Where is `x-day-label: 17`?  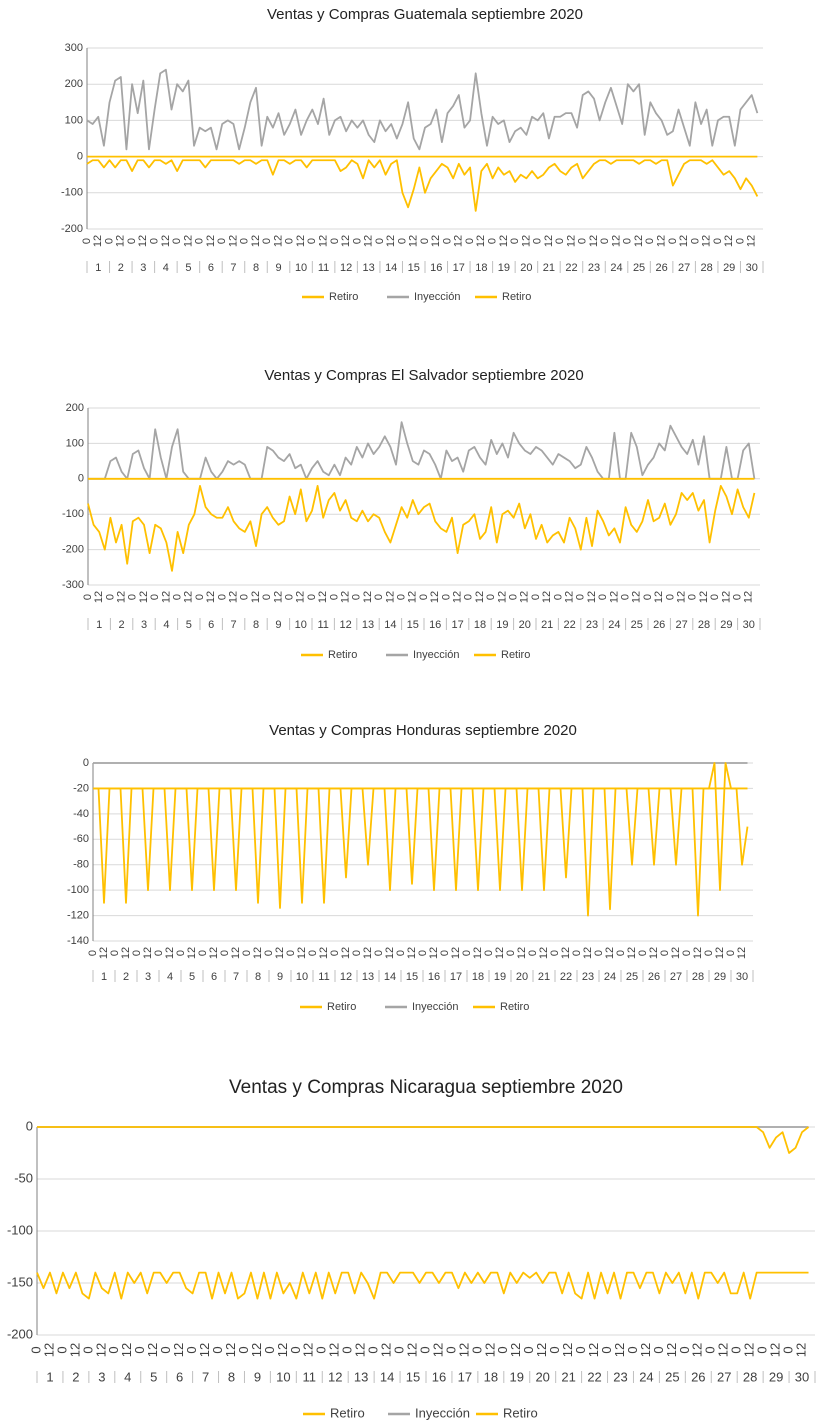
x-day-label: 17 is located at coordinates (459, 268).